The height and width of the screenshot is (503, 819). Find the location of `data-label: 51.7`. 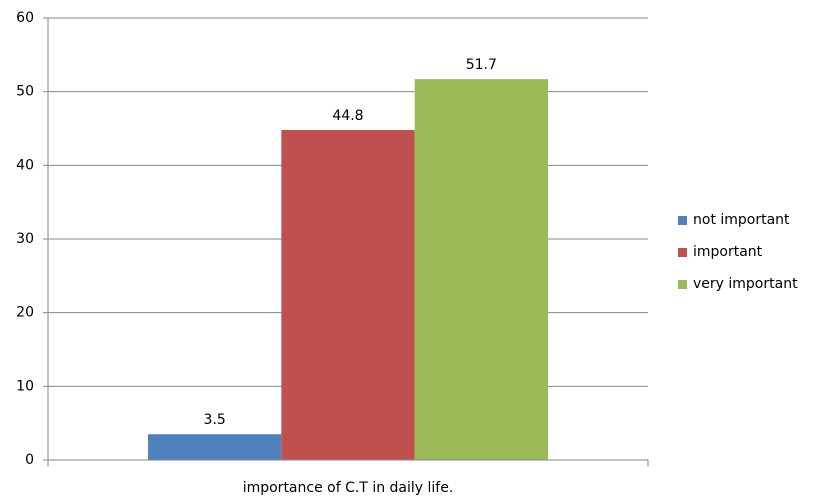

data-label: 51.7 is located at coordinates (481, 65).